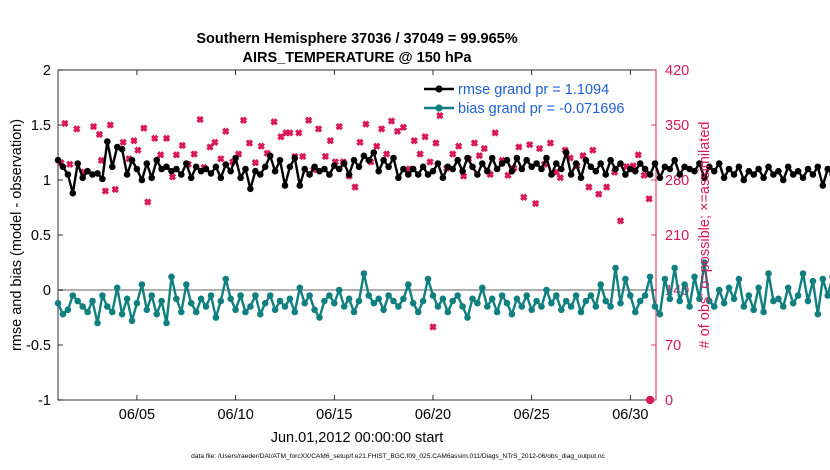 This screenshot has width=830, height=470. Describe the element at coordinates (41, 126) in the screenshot. I see `y-tick-label: 1.5` at that location.